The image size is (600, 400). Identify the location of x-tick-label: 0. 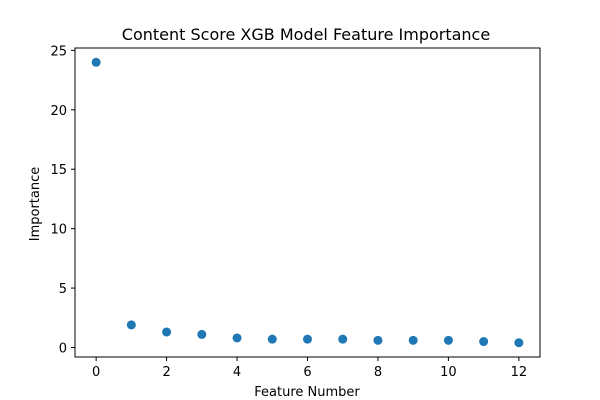
(96, 372).